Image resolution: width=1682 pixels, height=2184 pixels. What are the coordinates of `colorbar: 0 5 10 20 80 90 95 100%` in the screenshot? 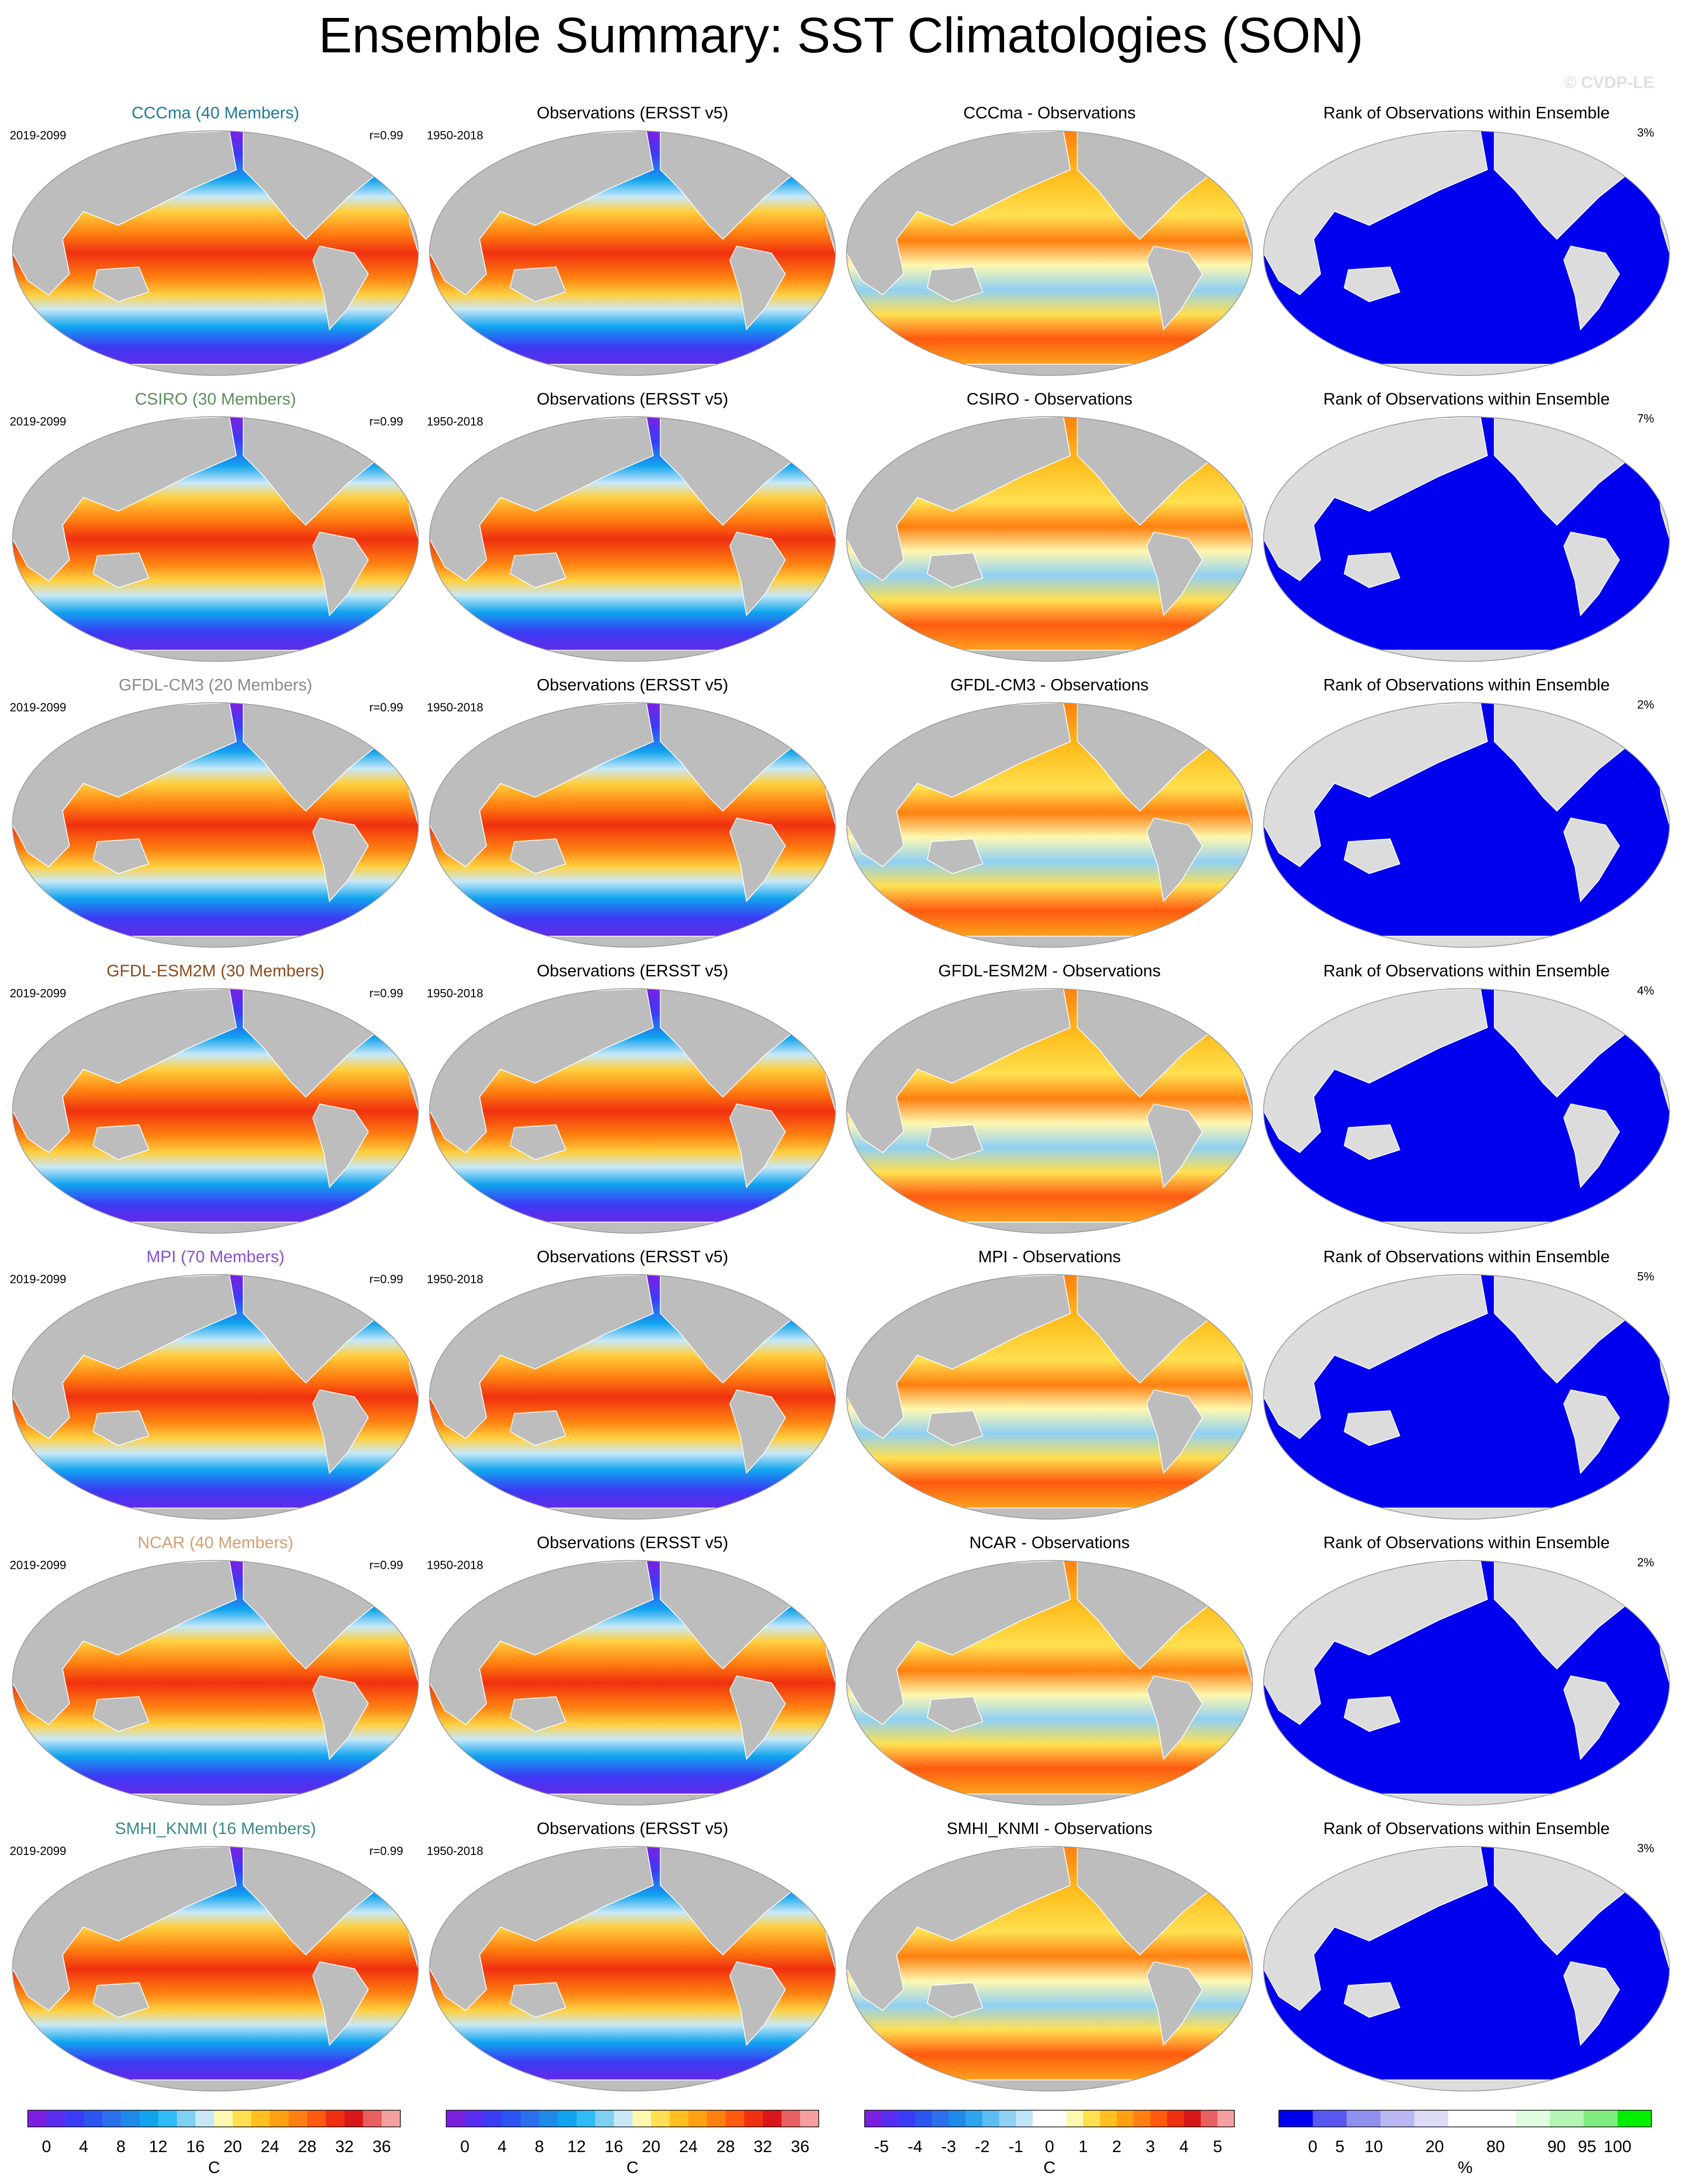 It's located at (1465, 2143).